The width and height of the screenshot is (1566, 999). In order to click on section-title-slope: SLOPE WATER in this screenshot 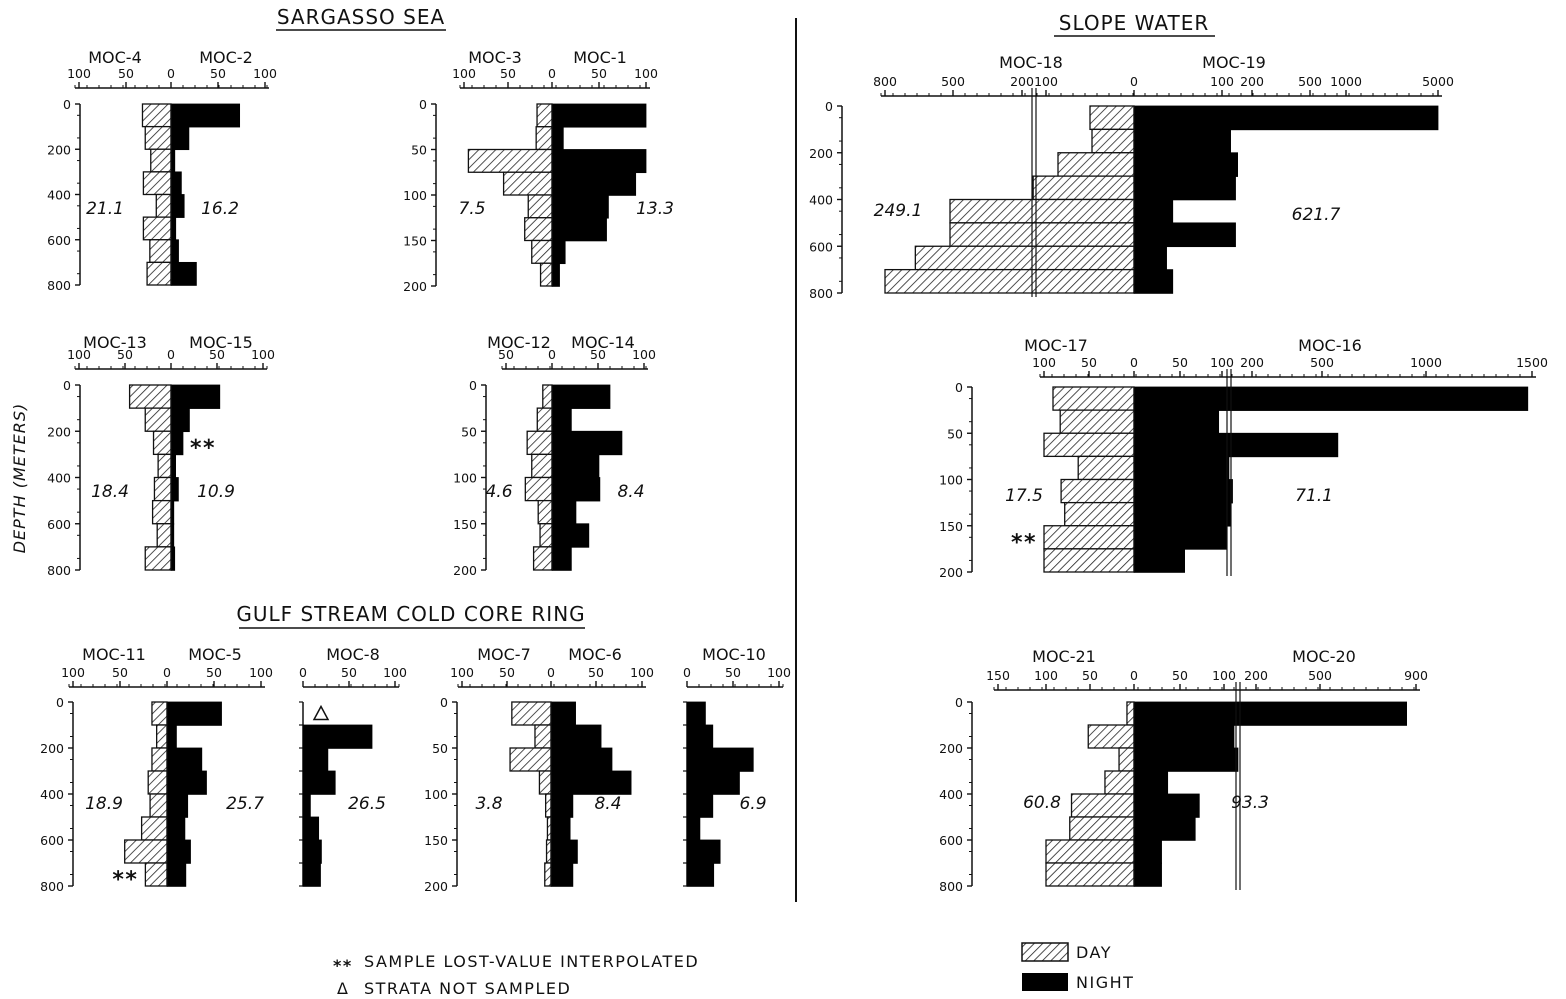, I will do `click(1134, 23)`.